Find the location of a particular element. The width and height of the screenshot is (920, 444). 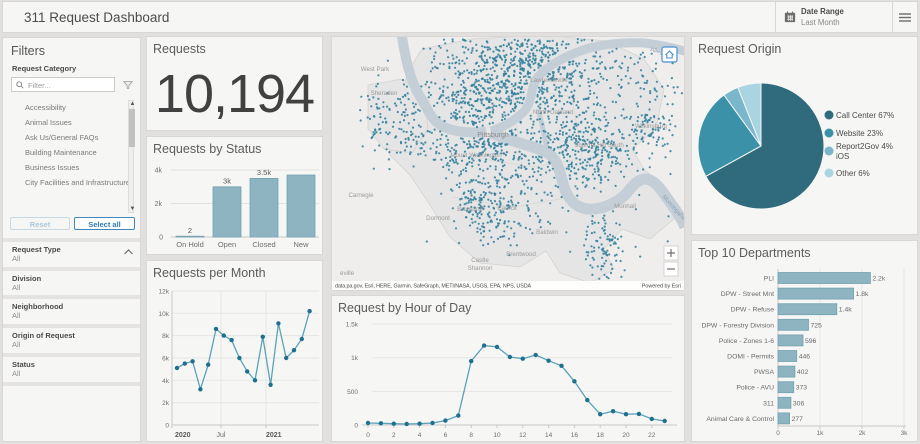

svg-text: 311 is located at coordinates (768, 403).